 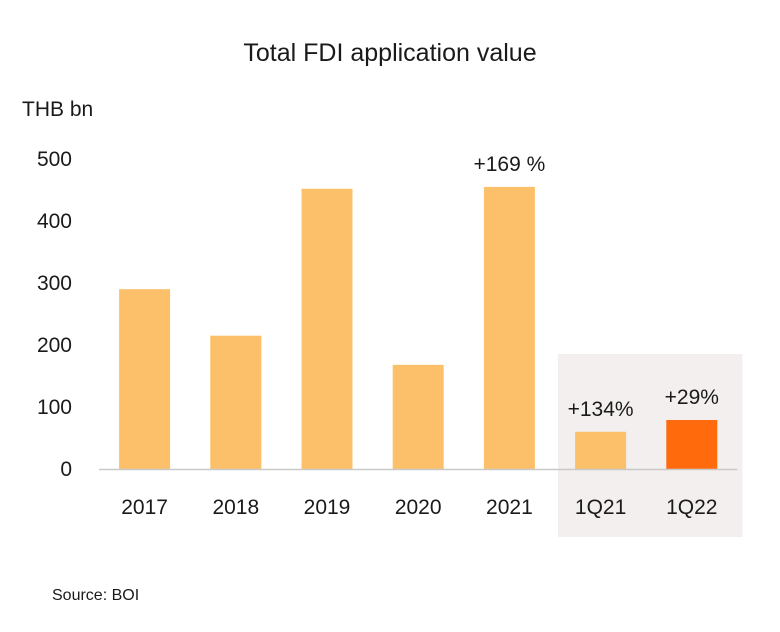 I want to click on data-label-2021: +169 %, so click(x=509, y=164).